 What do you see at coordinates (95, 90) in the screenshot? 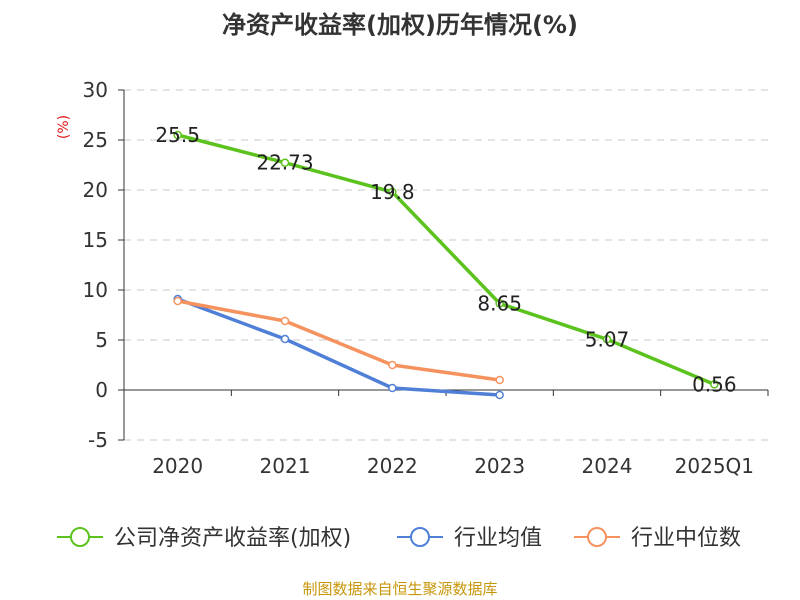
I see `y-tick-label: 30` at bounding box center [95, 90].